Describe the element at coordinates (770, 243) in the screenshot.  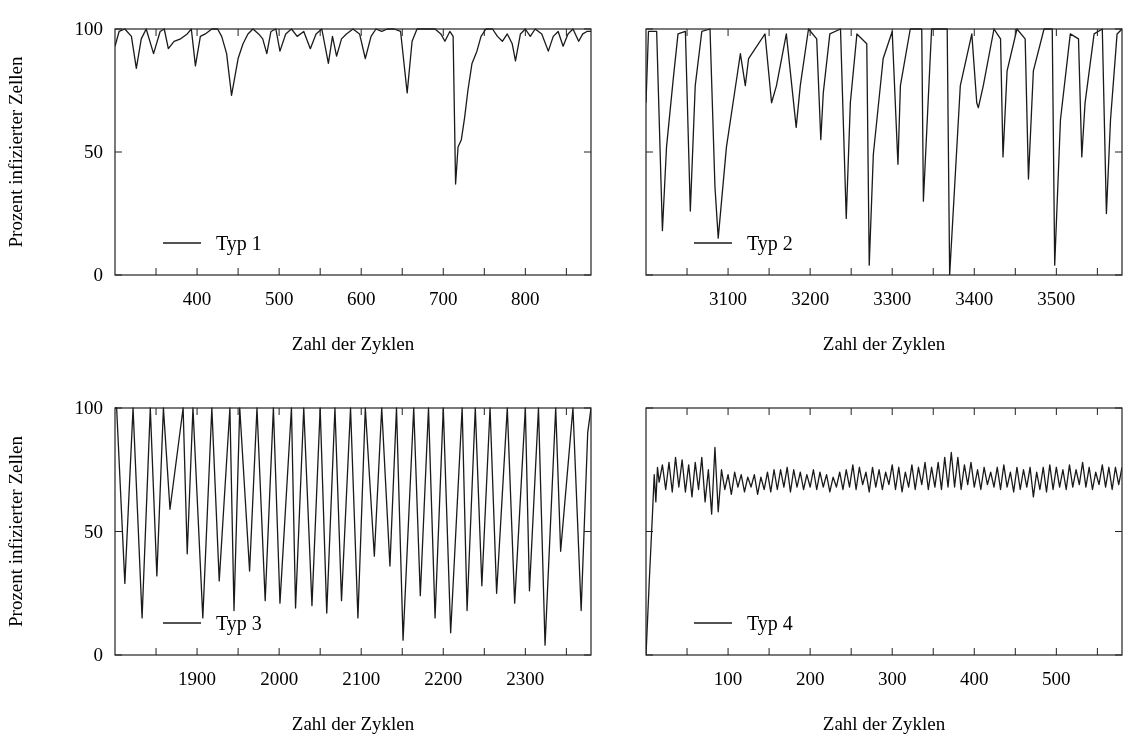
I see `legend-label: Typ 2` at that location.